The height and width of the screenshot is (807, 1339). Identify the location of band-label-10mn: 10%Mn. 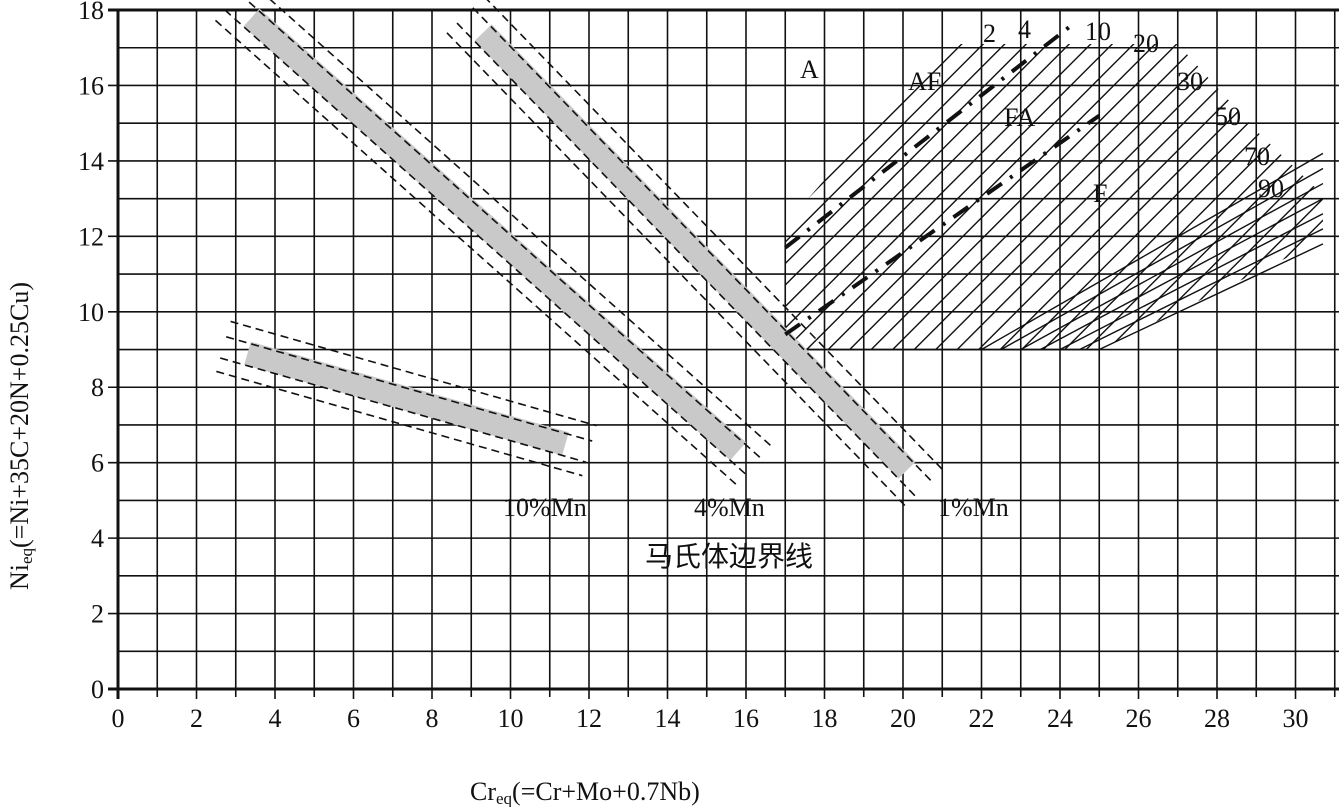
(545, 507).